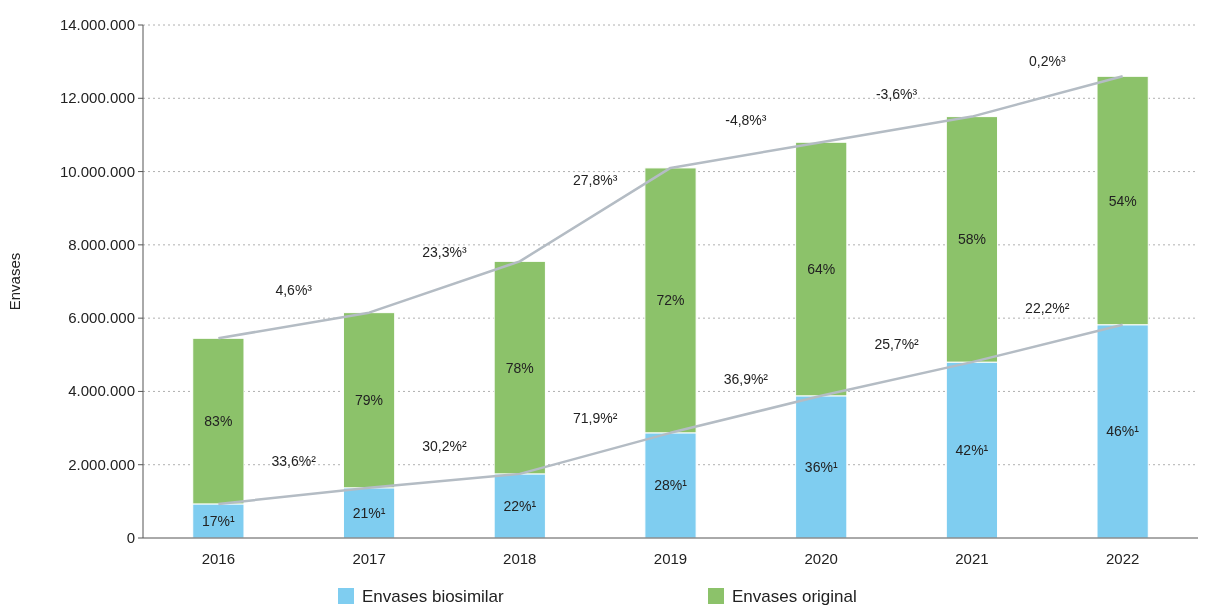 The height and width of the screenshot is (614, 1209). What do you see at coordinates (1047, 308) in the screenshot?
I see `annotation: 22,2%²` at bounding box center [1047, 308].